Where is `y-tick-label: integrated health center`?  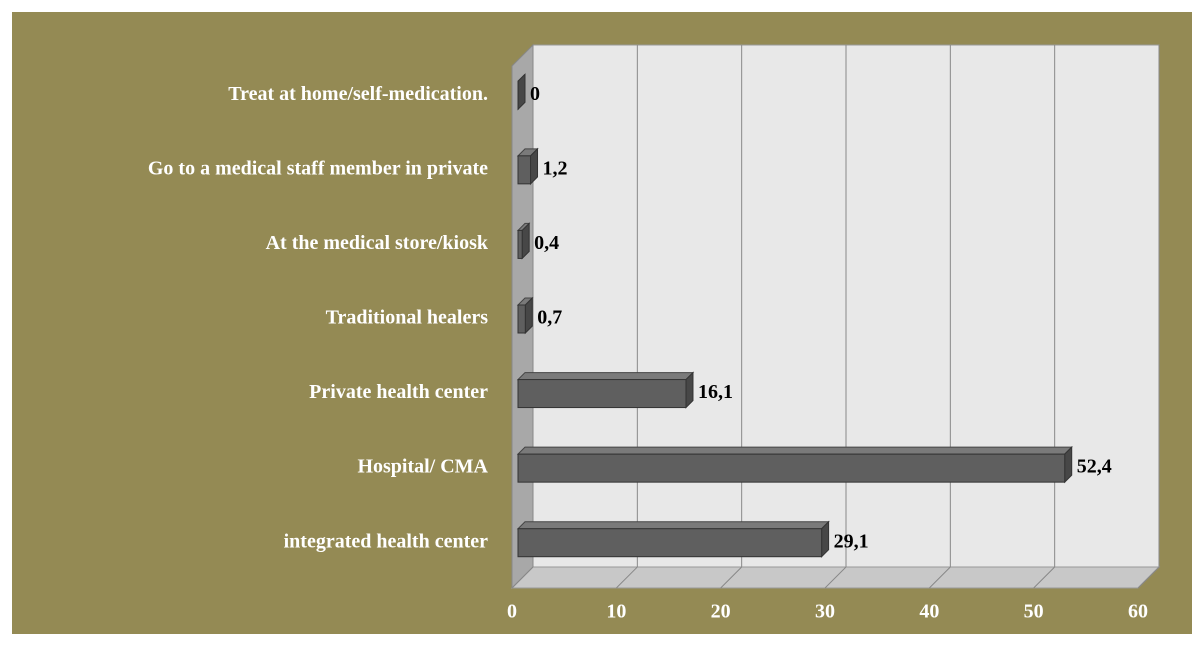
y-tick-label: integrated health center is located at coordinates (386, 541).